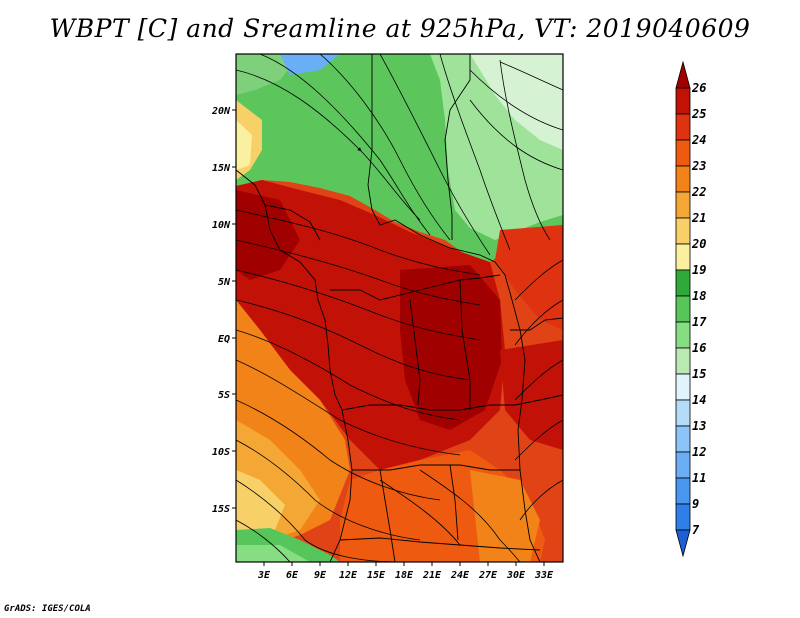 The image size is (800, 618). Describe the element at coordinates (699, 322) in the screenshot. I see `colorbar-label: 17` at that location.